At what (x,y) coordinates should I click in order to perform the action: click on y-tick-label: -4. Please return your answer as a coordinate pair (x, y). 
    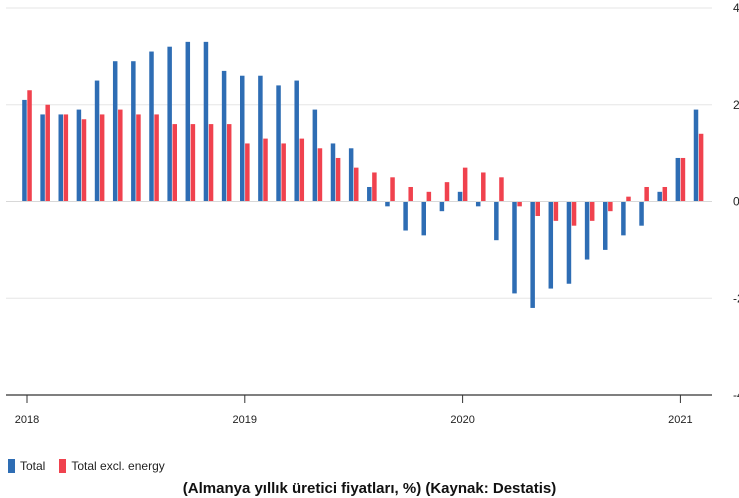
    Looking at the image, I should click on (736, 395).